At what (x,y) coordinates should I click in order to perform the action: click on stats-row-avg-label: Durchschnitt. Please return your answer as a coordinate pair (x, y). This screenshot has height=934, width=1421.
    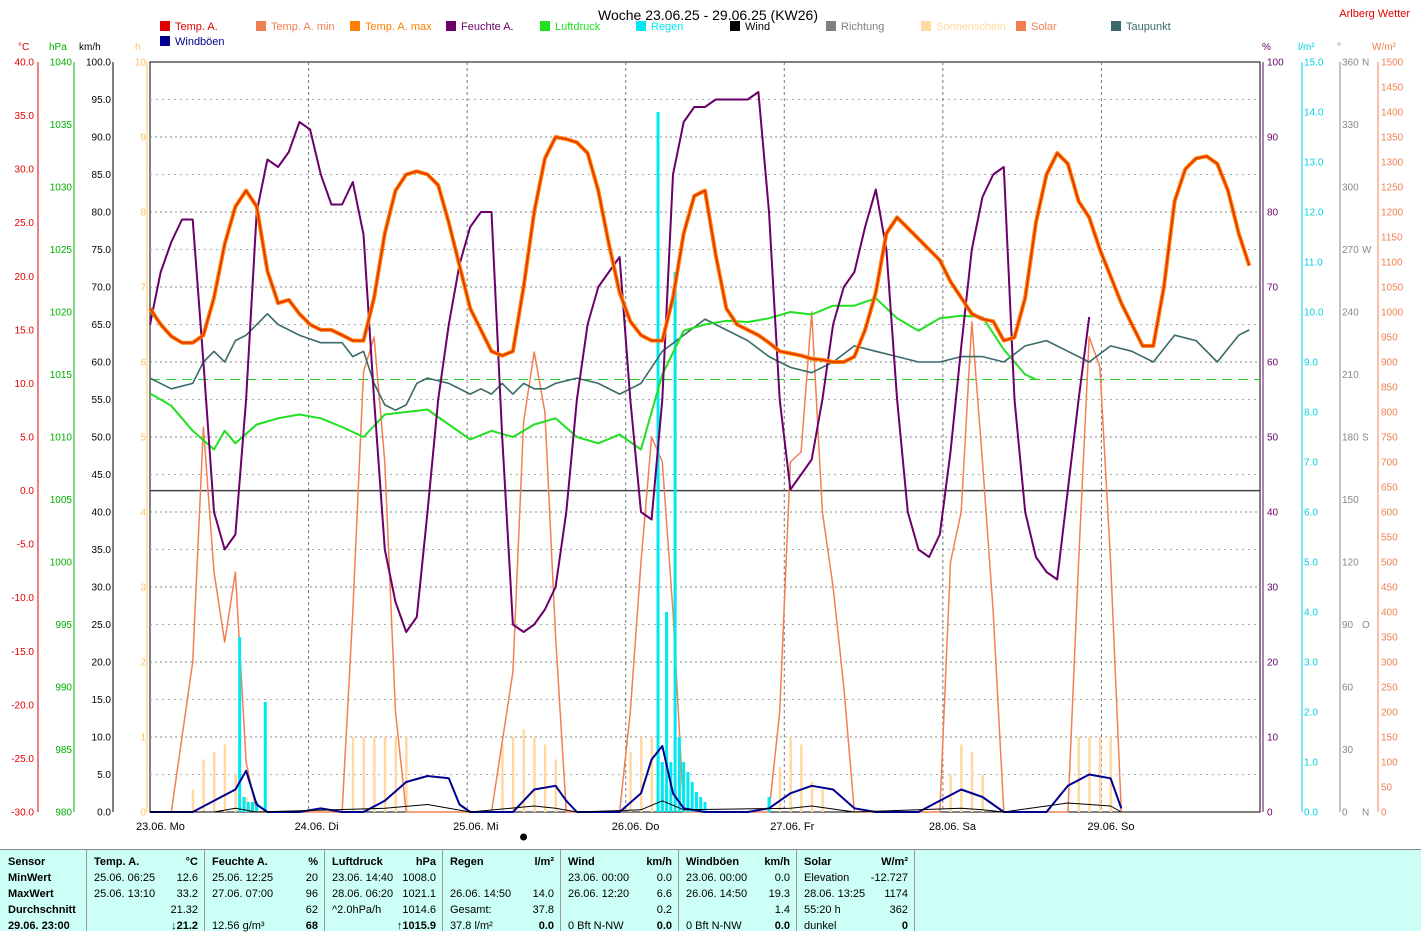
    Looking at the image, I should click on (42, 910).